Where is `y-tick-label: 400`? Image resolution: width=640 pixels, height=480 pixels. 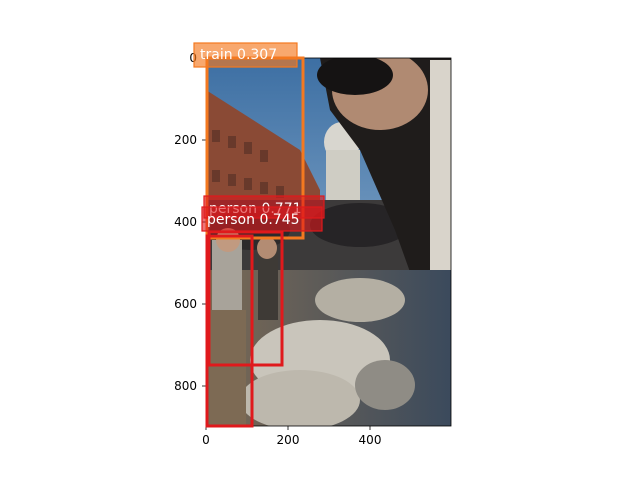 y-tick-label: 400 is located at coordinates (185, 222).